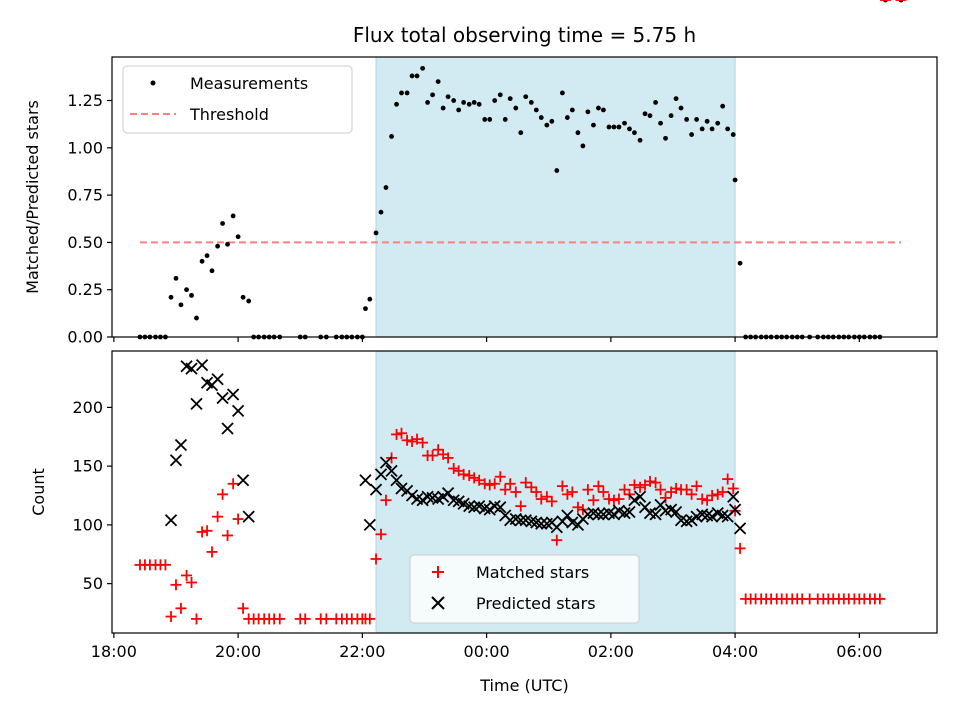  Describe the element at coordinates (85, 242) in the screenshot. I see `y-tick-label: 0.50` at that location.